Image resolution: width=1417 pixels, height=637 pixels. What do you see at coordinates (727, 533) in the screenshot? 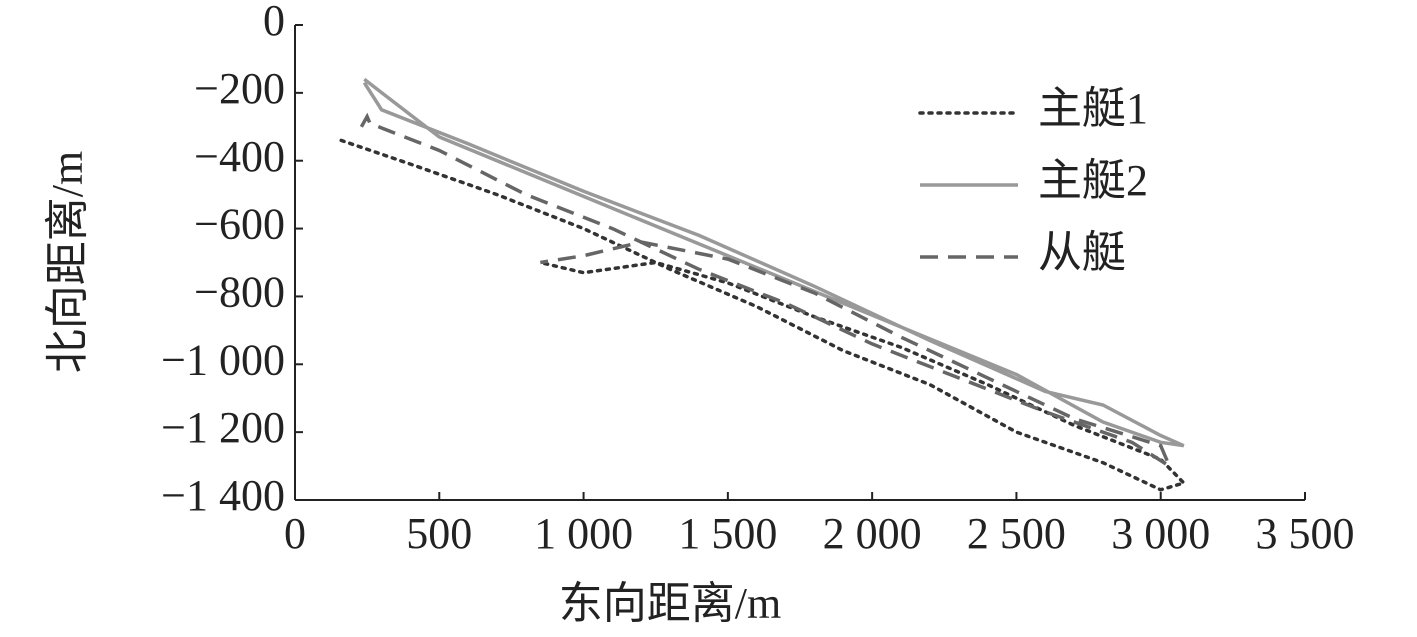
I see `x-tick-label: 1 500` at bounding box center [727, 533].